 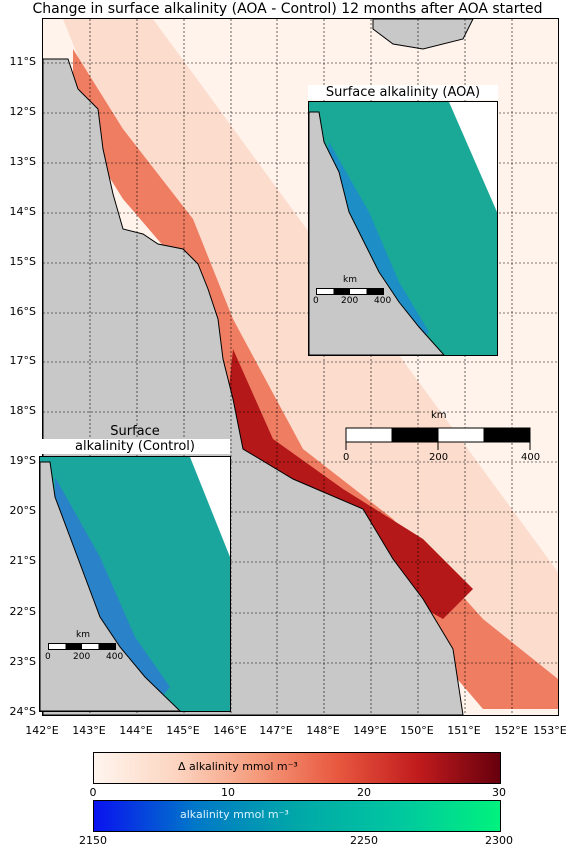 What do you see at coordinates (423, 34) in the screenshot?
I see `land-new-guinea` at bounding box center [423, 34].